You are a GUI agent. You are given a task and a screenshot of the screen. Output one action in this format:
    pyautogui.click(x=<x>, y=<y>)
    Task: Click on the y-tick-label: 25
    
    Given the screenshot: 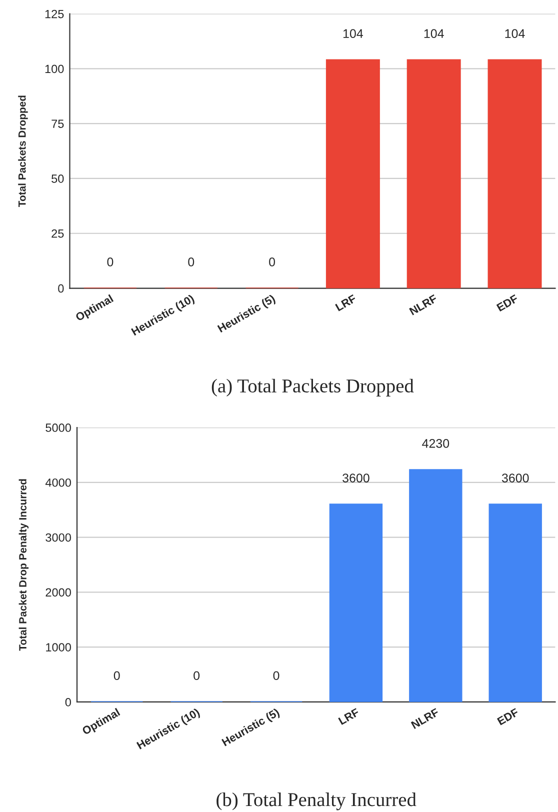 What is the action you would take?
    pyautogui.click(x=58, y=233)
    